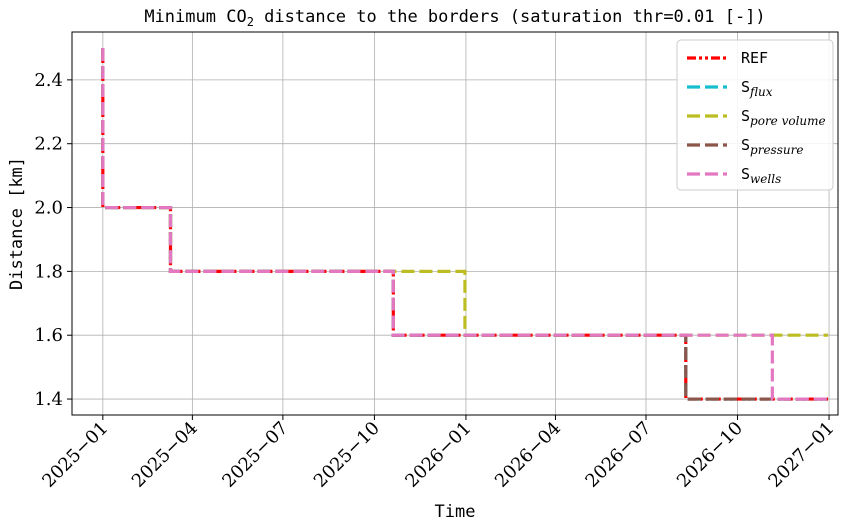 The height and width of the screenshot is (532, 856). What do you see at coordinates (75, 455) in the screenshot?
I see `x-tick-label: 2025−01` at bounding box center [75, 455].